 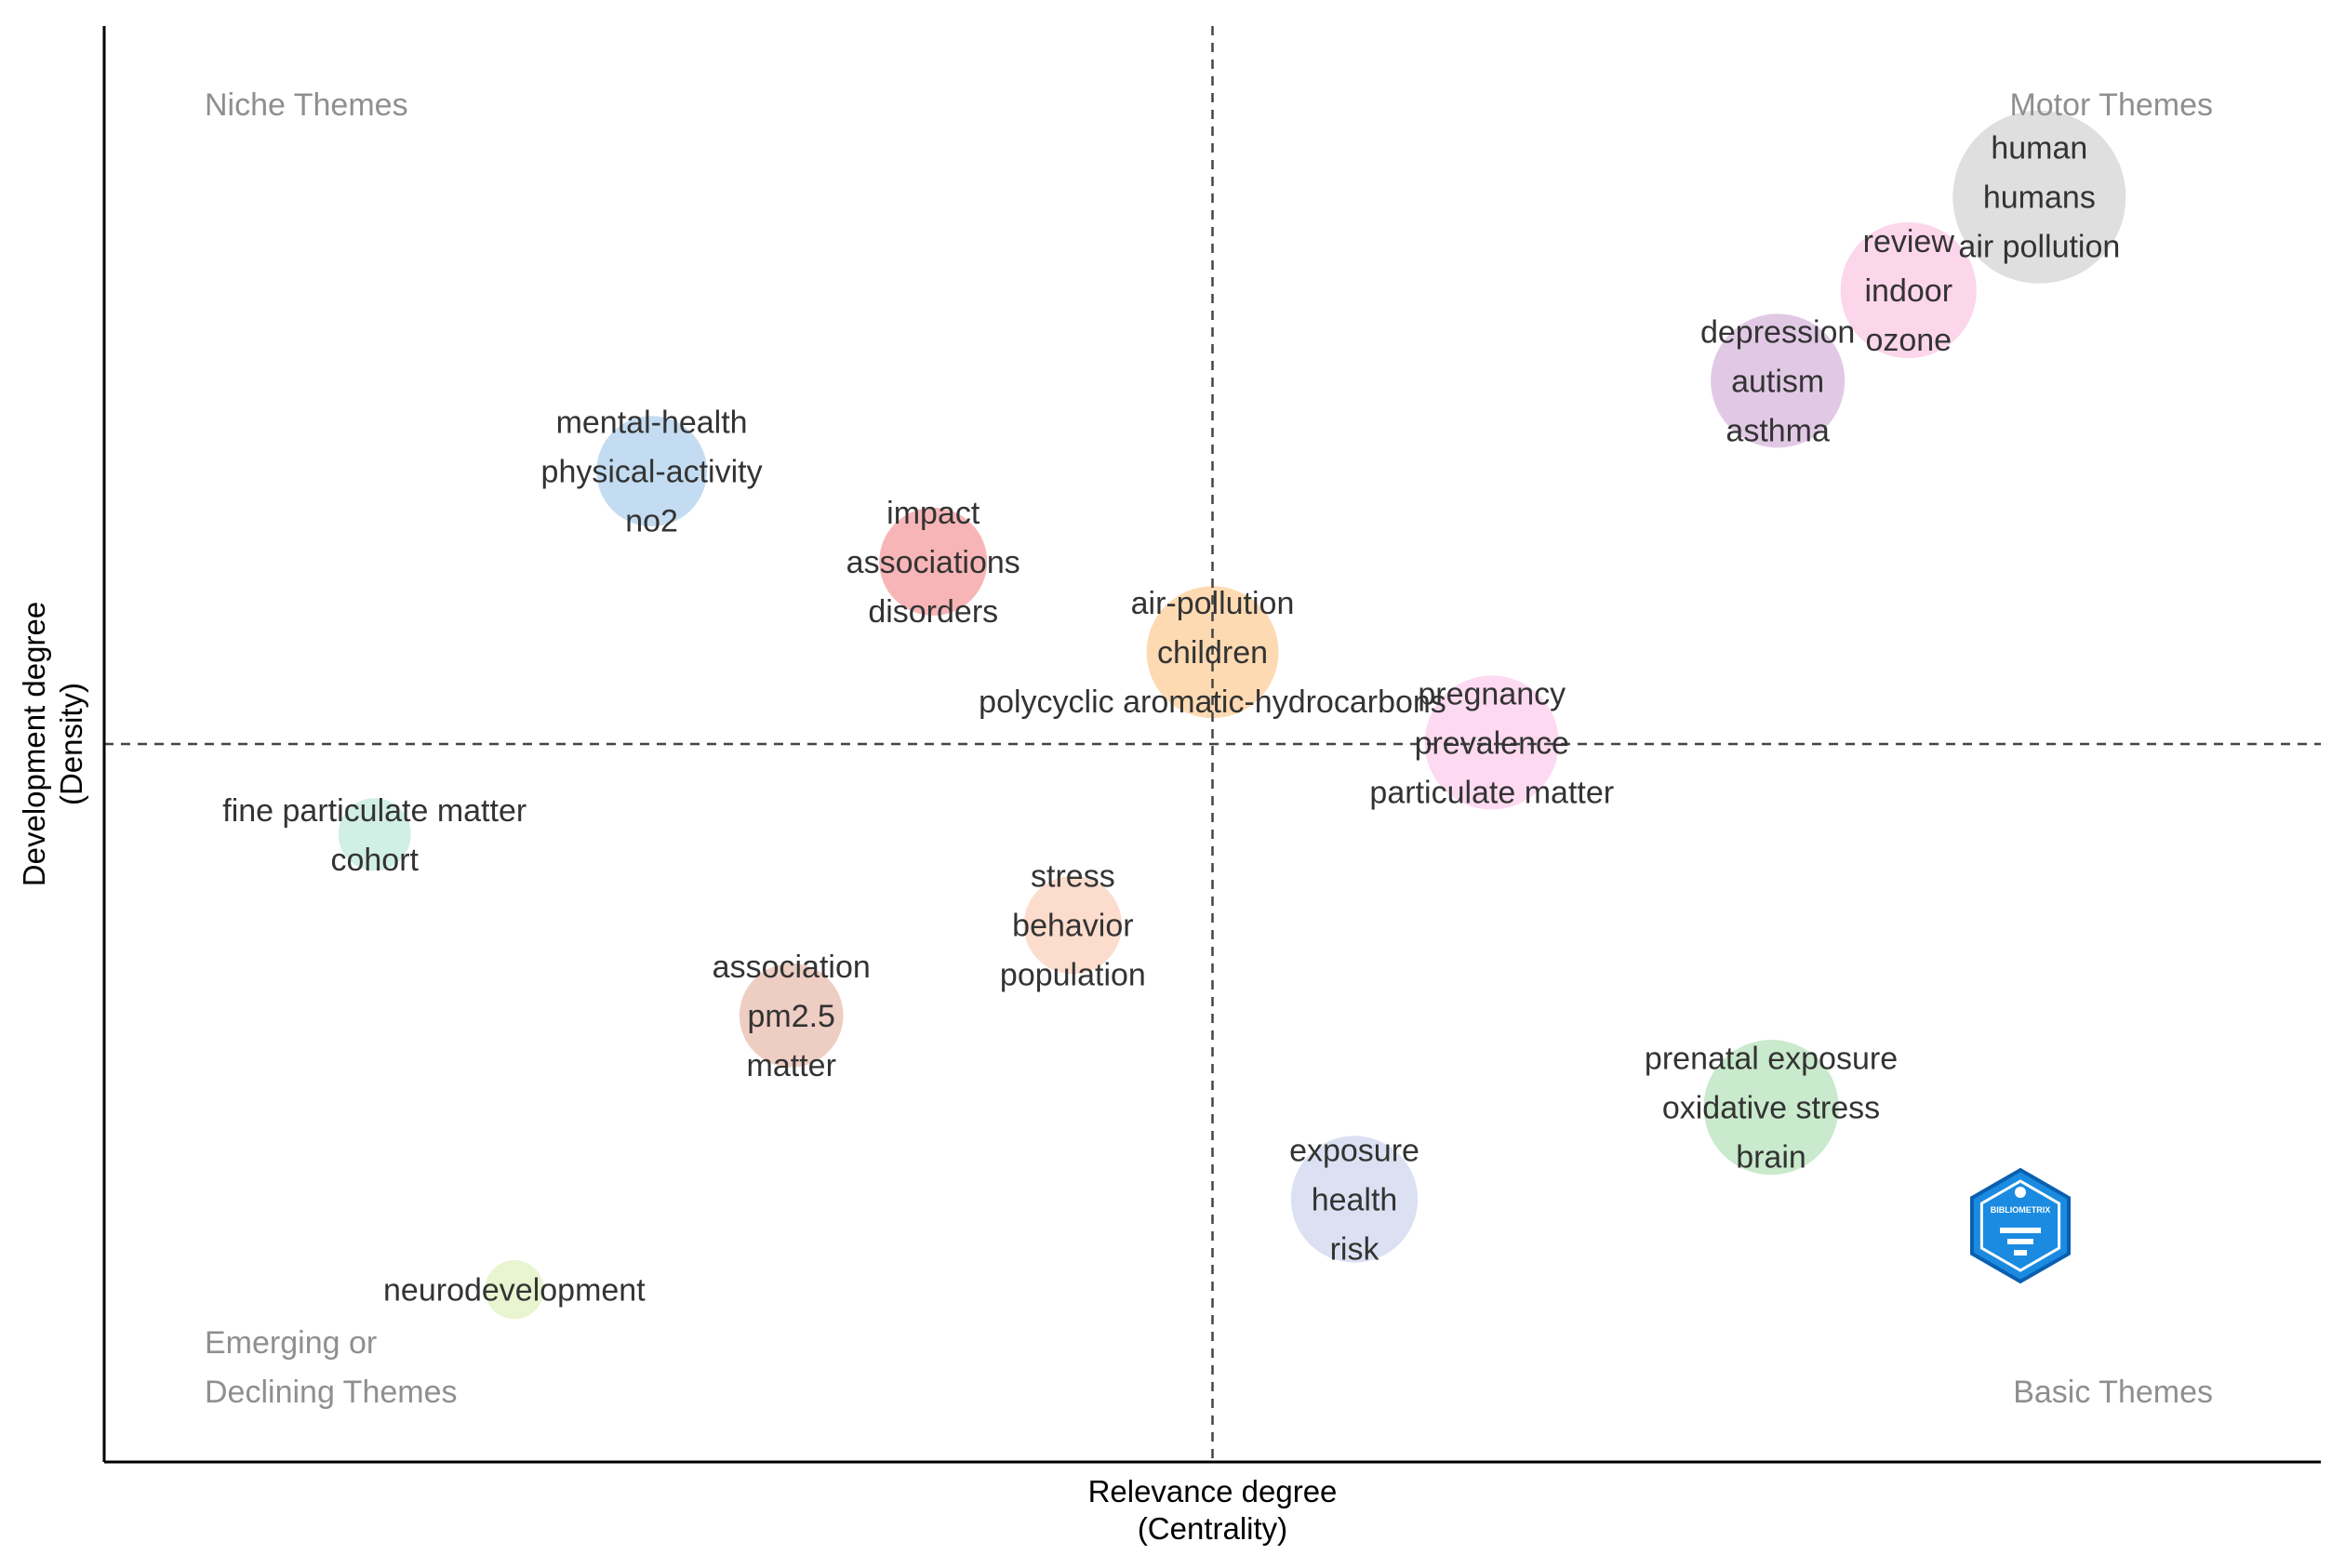 What do you see at coordinates (71, 744) in the screenshot?
I see `y-axis-title: (Density)` at bounding box center [71, 744].